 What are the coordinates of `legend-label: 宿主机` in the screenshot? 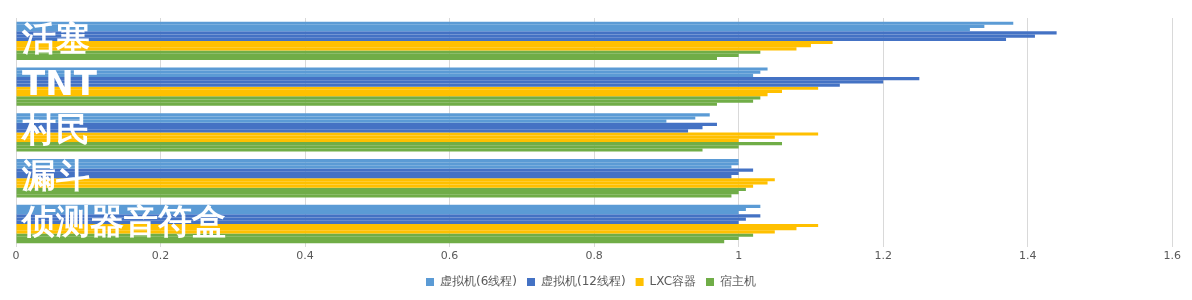 It's located at (738, 281).